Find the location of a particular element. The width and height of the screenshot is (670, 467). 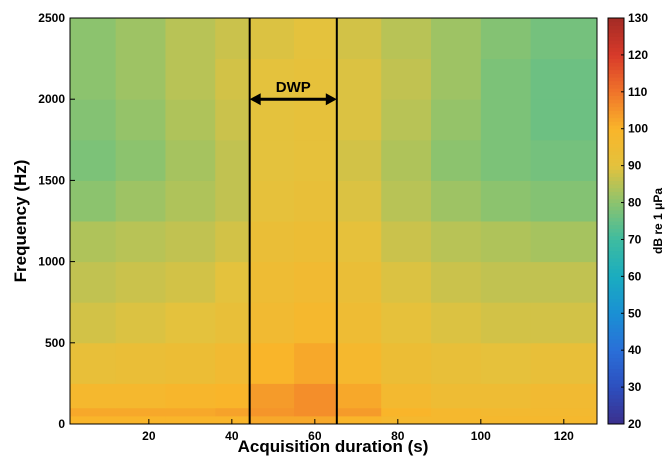

y-axis-label: Frequency (Hz) is located at coordinates (20, 221).